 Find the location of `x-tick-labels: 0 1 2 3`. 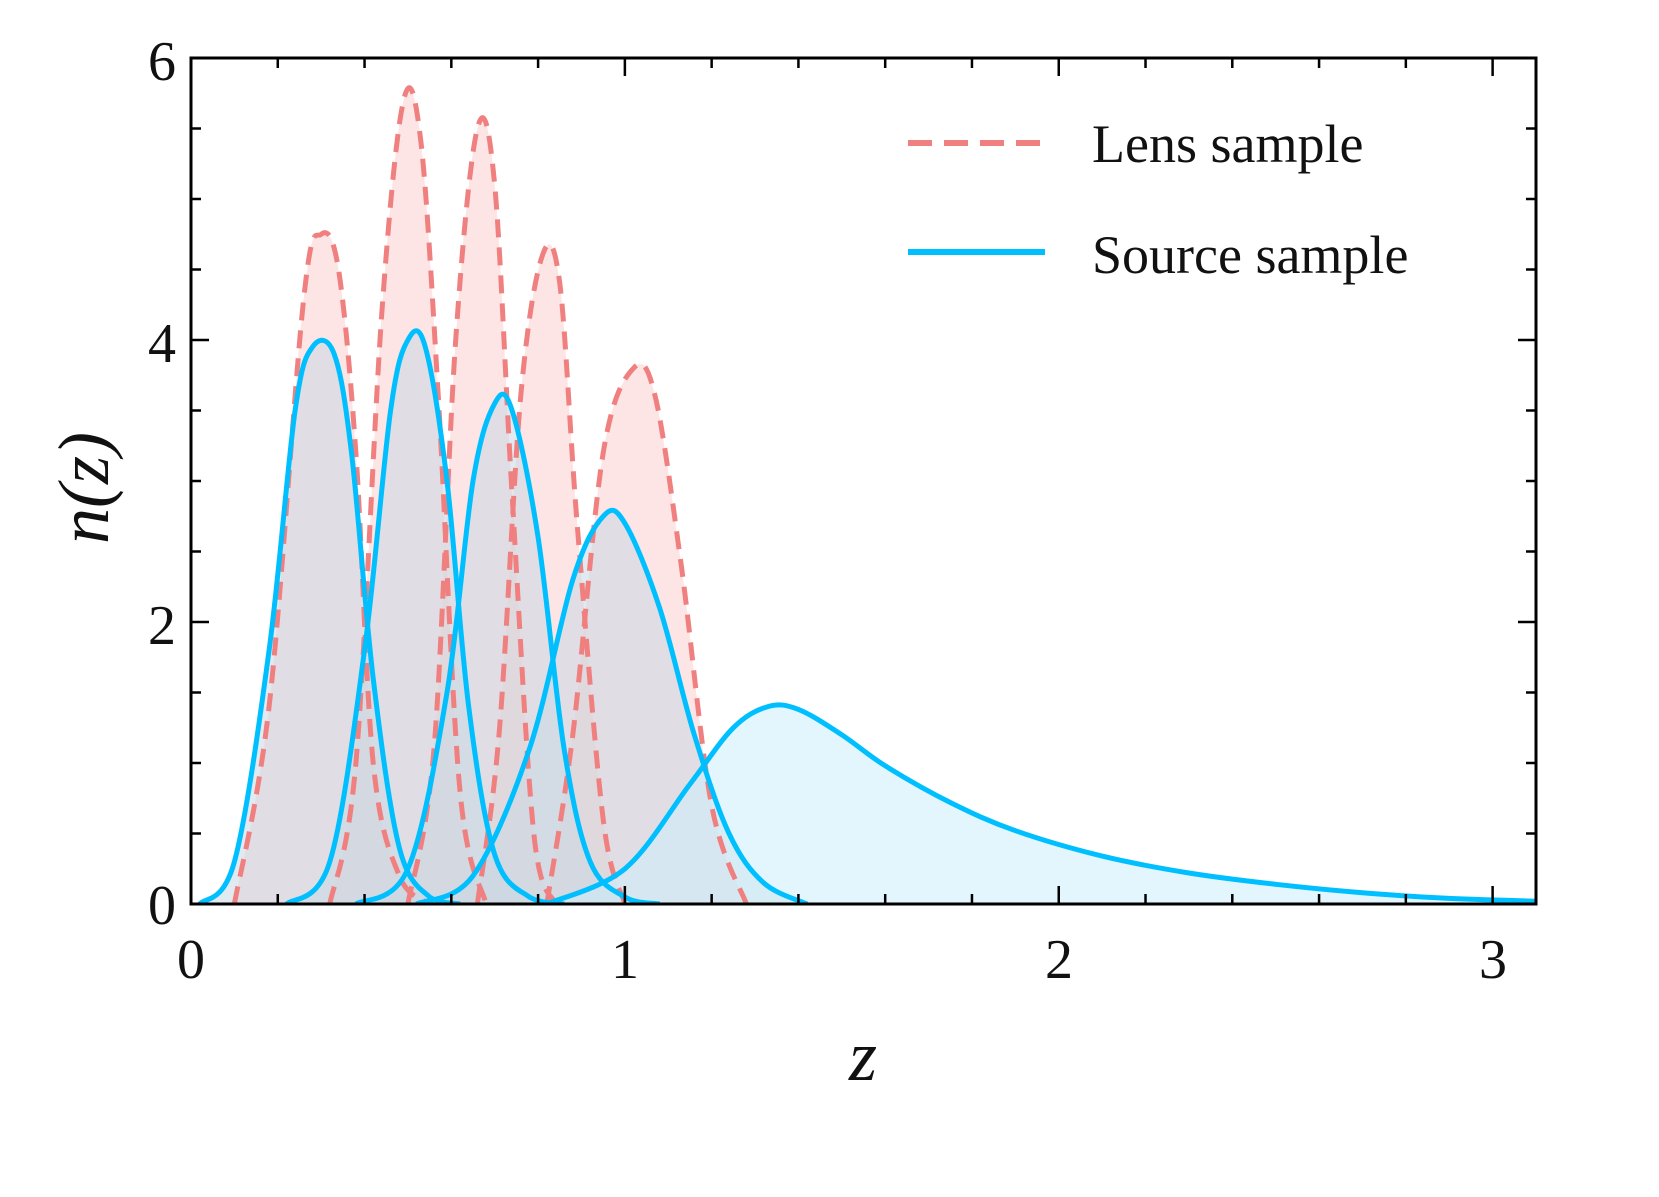

x-tick-labels: 0 1 2 3 is located at coordinates (842, 960).